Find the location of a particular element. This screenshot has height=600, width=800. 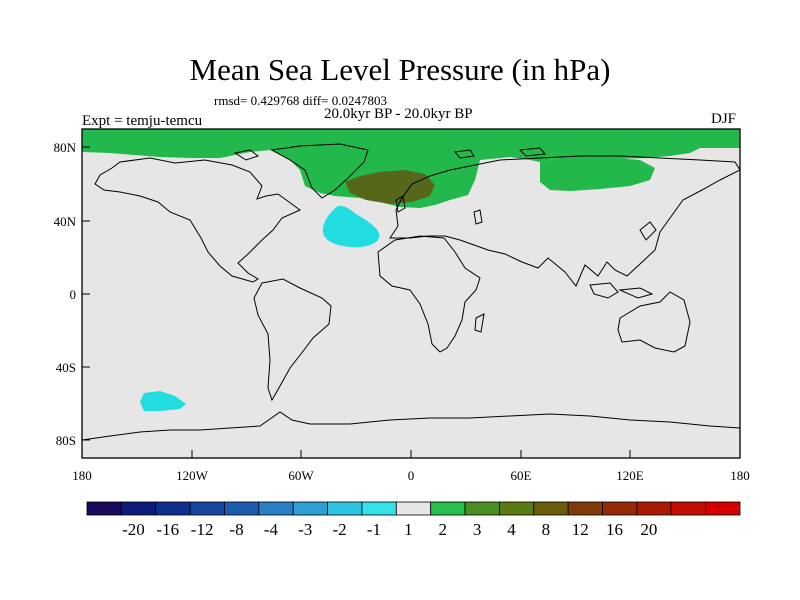

colorbar-label: -3 is located at coordinates (305, 529).